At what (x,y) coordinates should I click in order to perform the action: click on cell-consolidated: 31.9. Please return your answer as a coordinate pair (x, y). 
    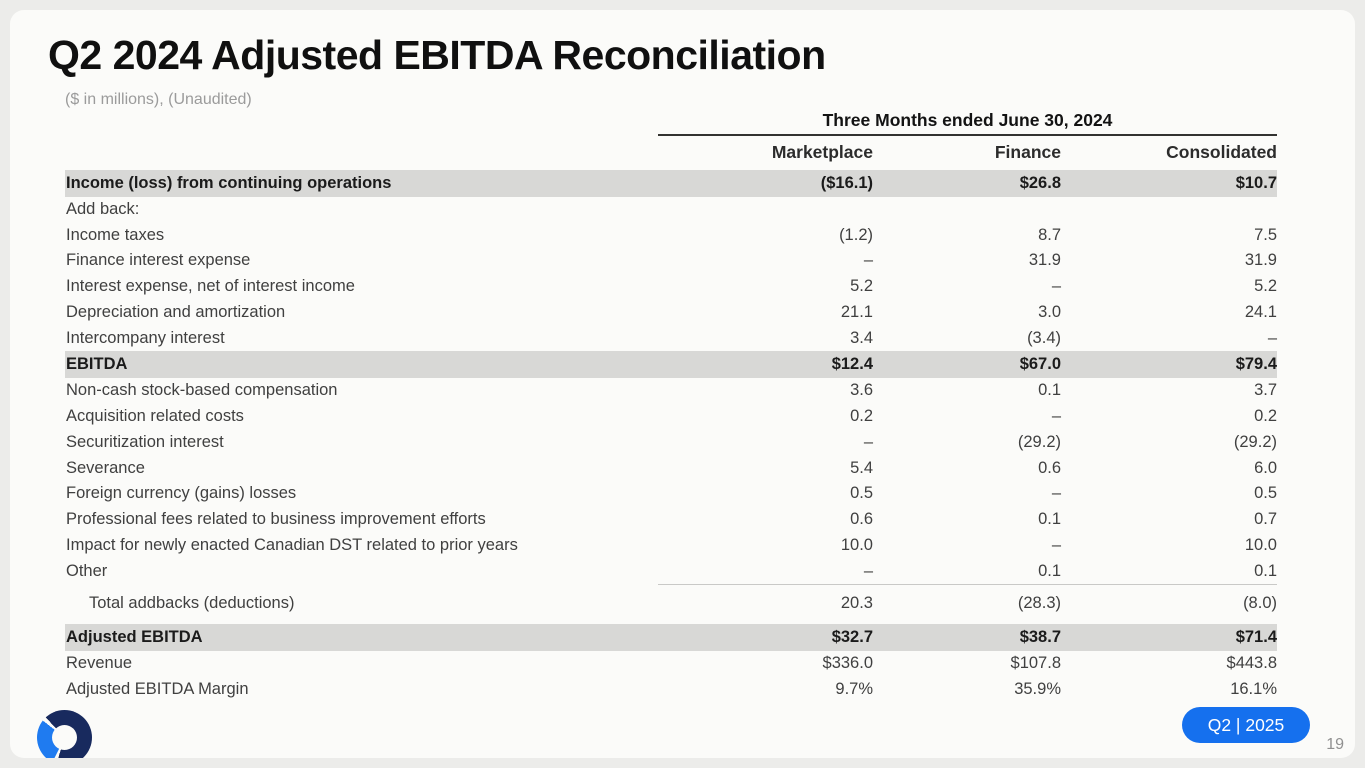
    Looking at the image, I should click on (1260, 260).